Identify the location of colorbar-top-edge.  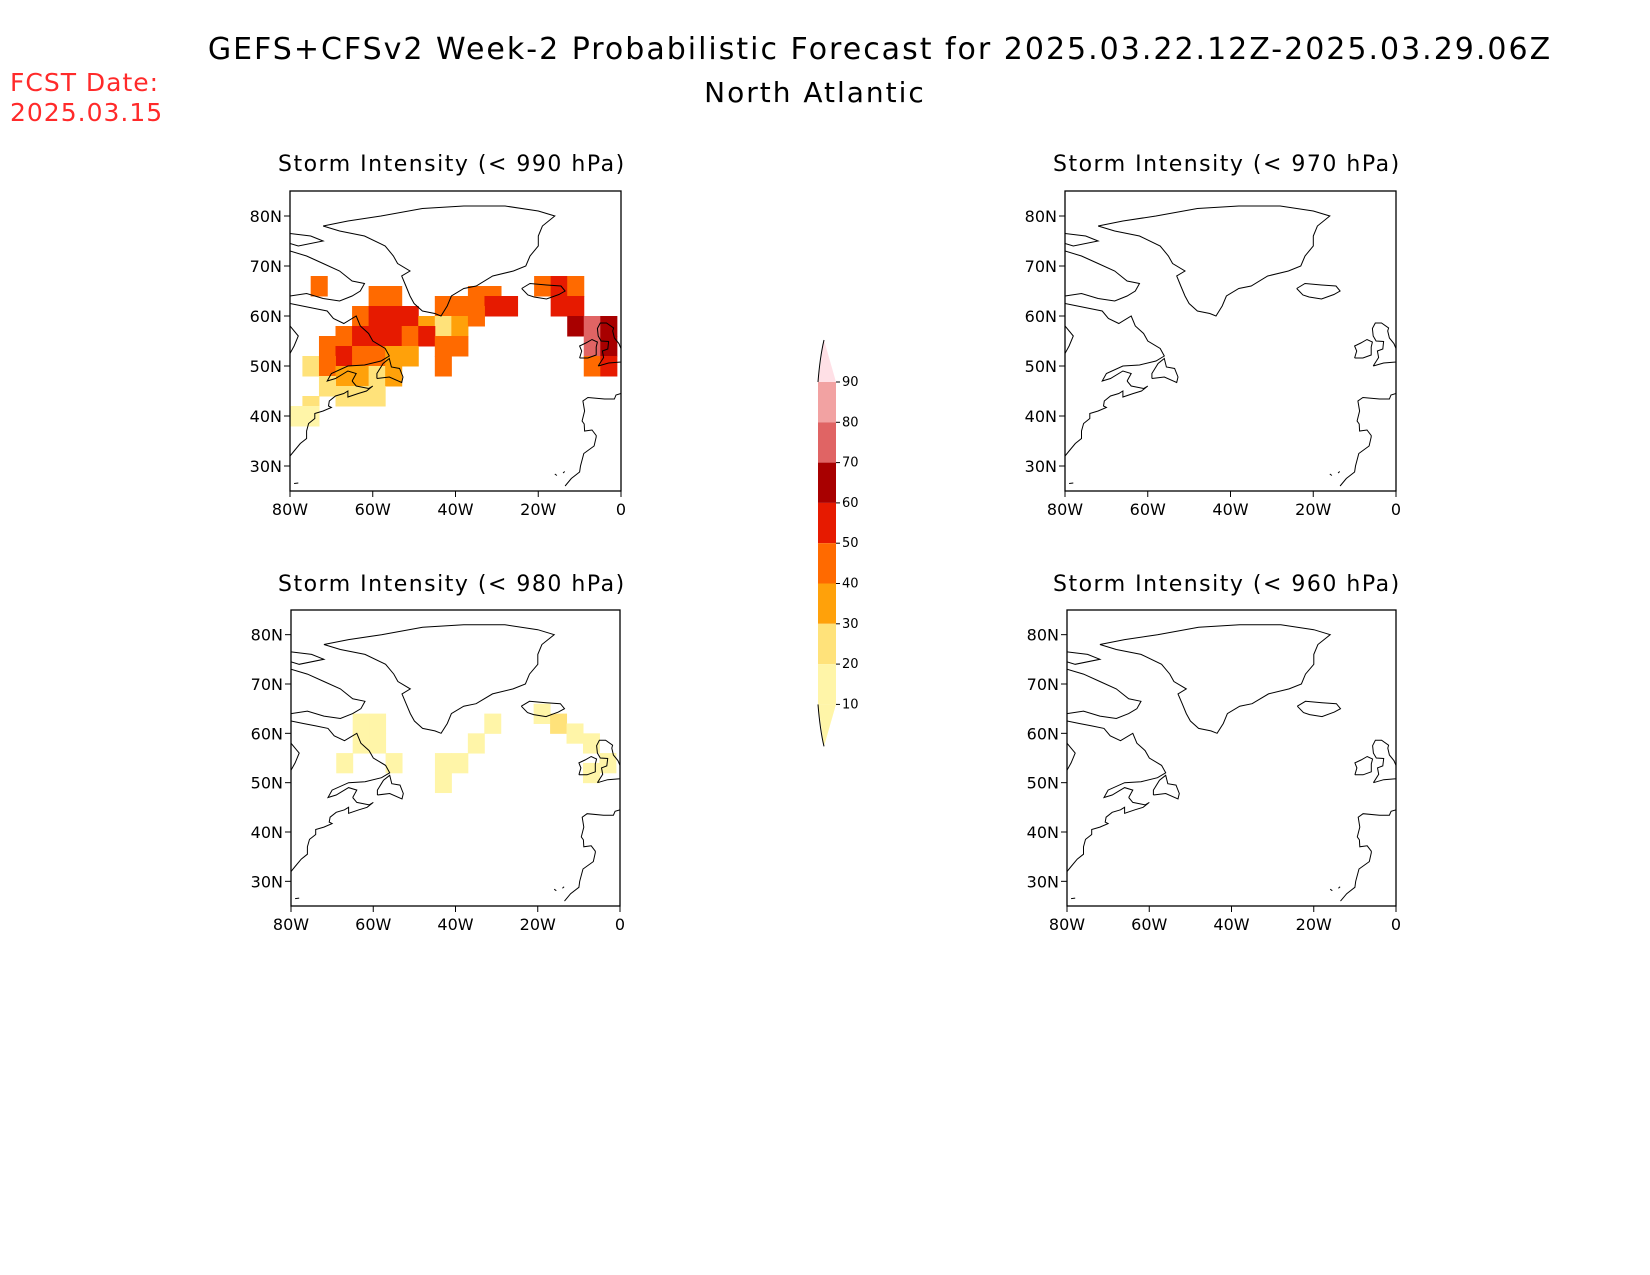
(821, 361).